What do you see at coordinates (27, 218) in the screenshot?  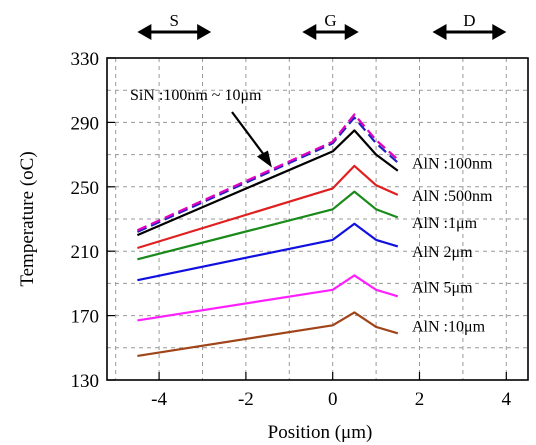 I see `y-axis-label: Temperature (oC)` at bounding box center [27, 218].